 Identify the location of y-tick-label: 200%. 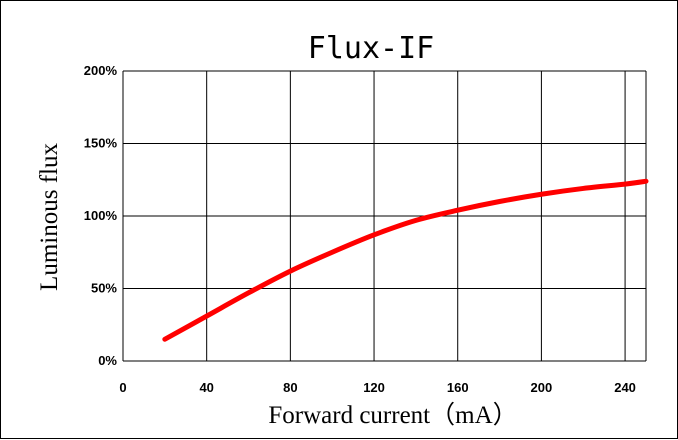
(101, 70).